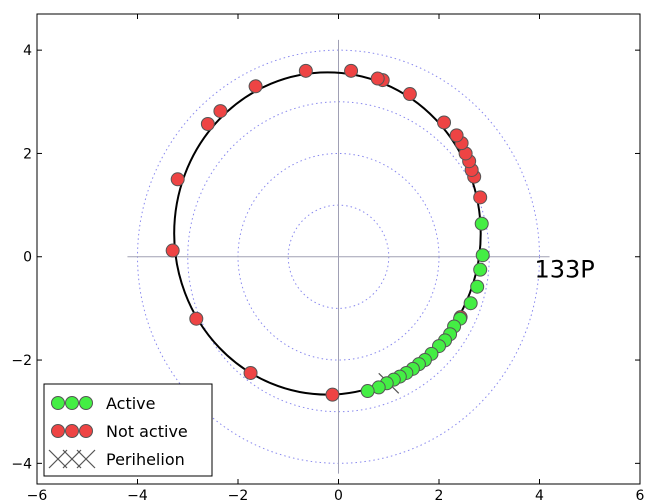  What do you see at coordinates (145, 459) in the screenshot?
I see `legend-label: Perihelion` at bounding box center [145, 459].